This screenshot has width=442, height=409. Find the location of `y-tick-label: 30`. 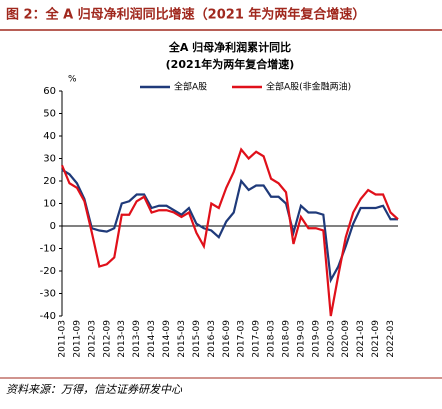

y-tick-label: 30 is located at coordinates (49, 159).